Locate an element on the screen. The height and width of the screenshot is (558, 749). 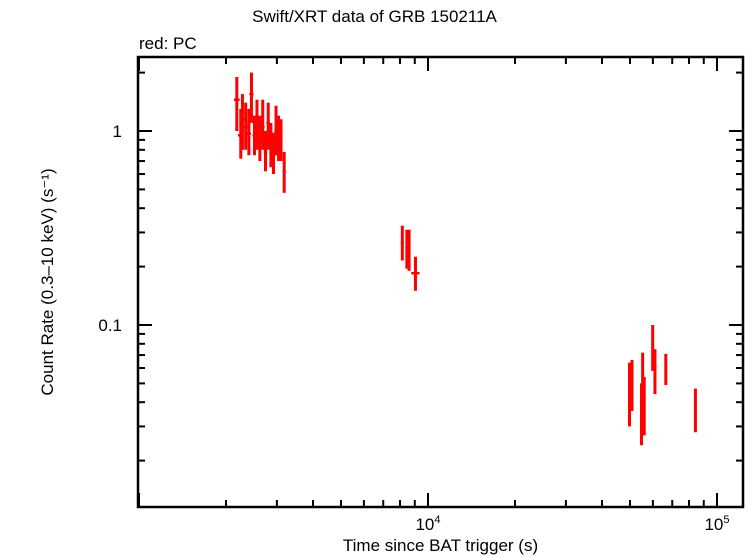
svg-text: 10⁴ is located at coordinates (427, 524).